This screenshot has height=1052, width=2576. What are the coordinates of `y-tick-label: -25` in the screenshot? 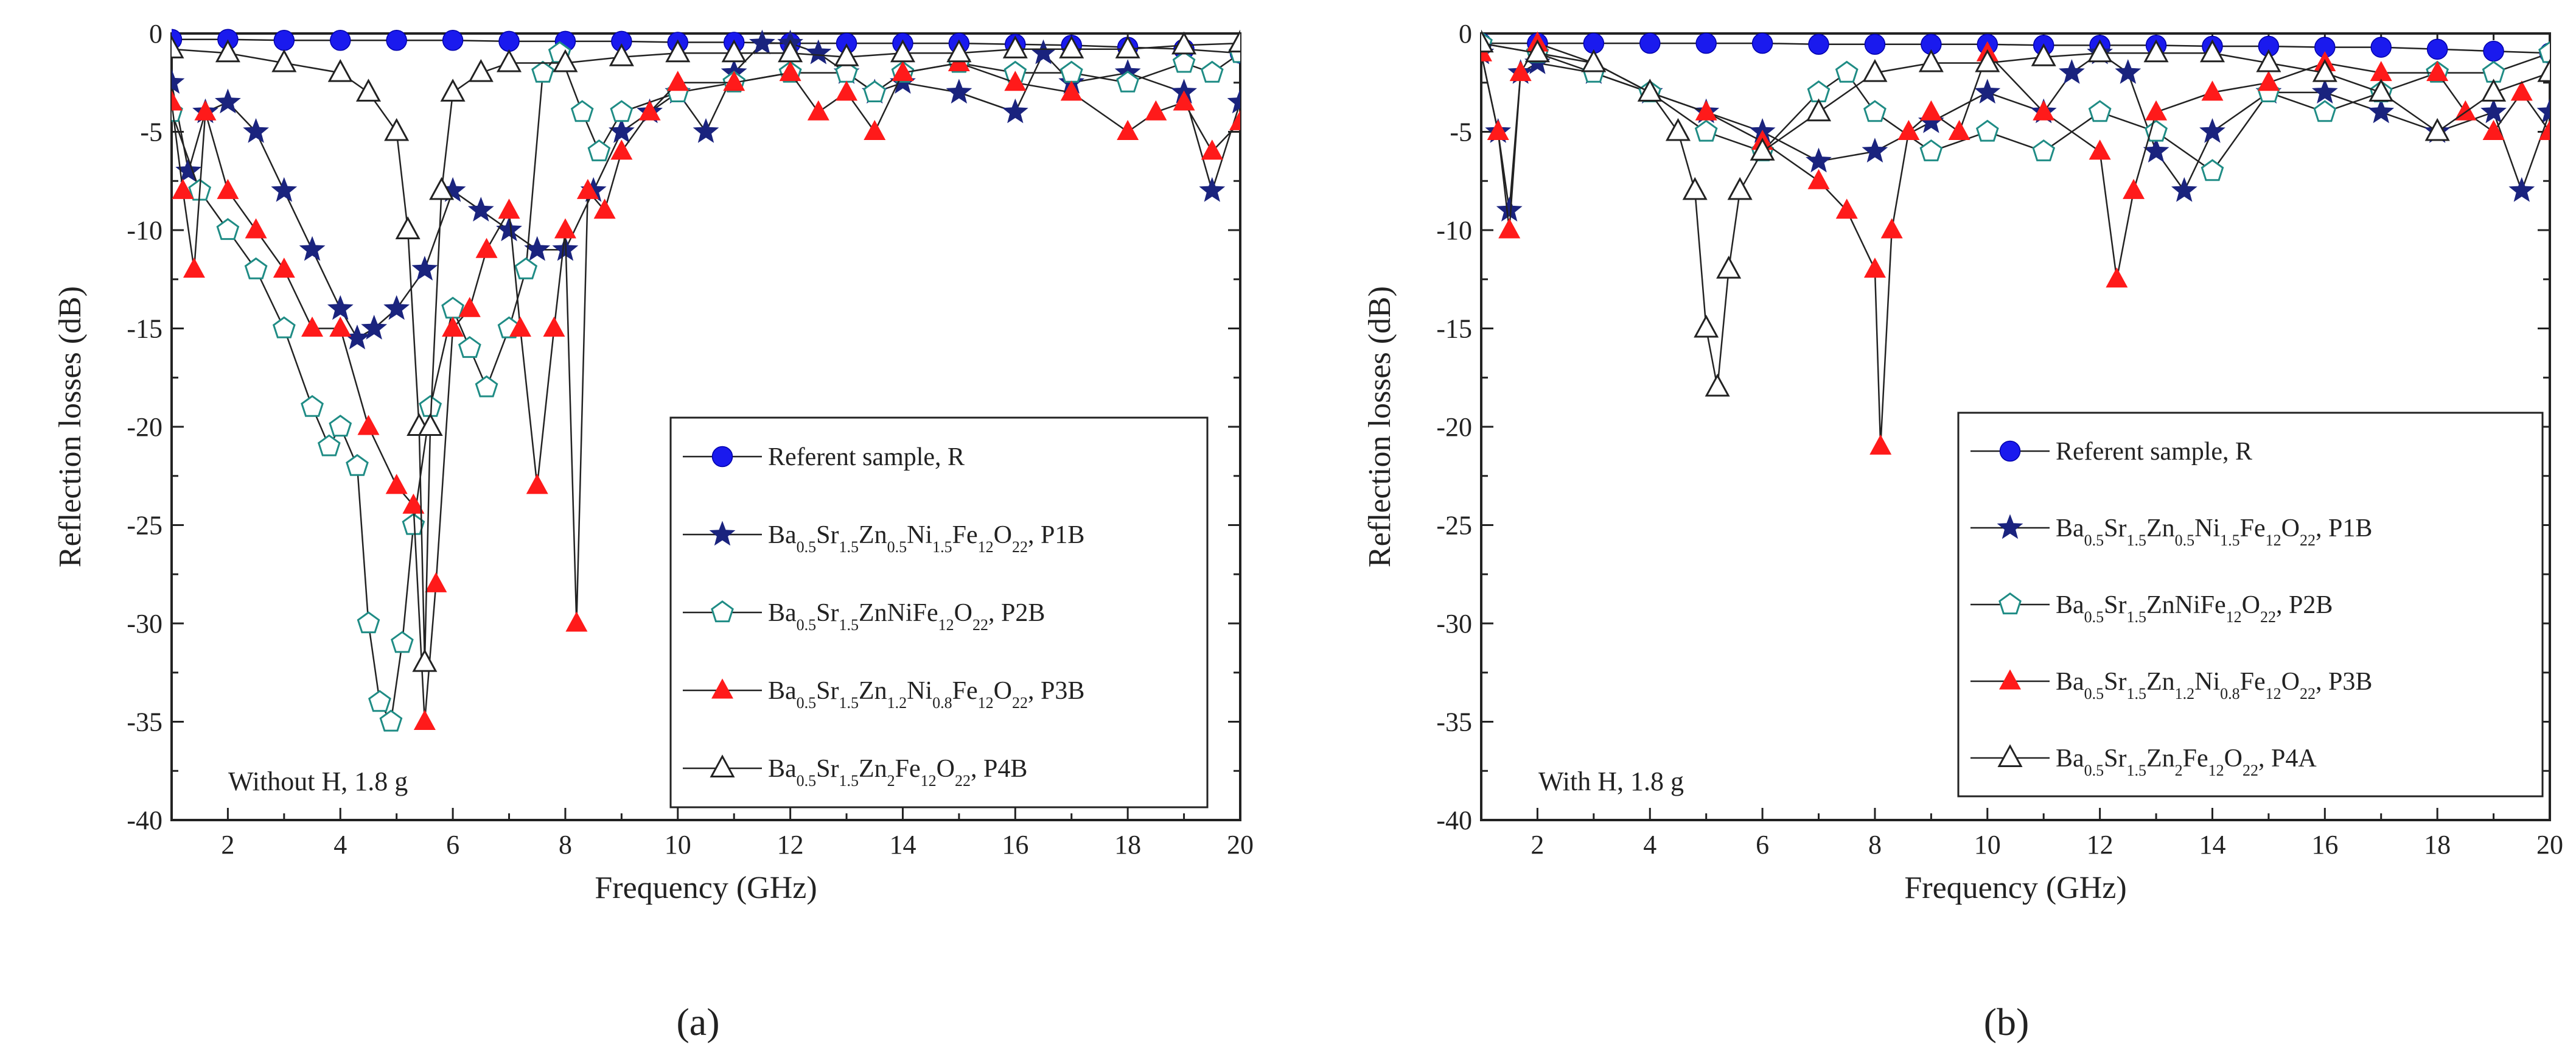 It's located at (144, 526).